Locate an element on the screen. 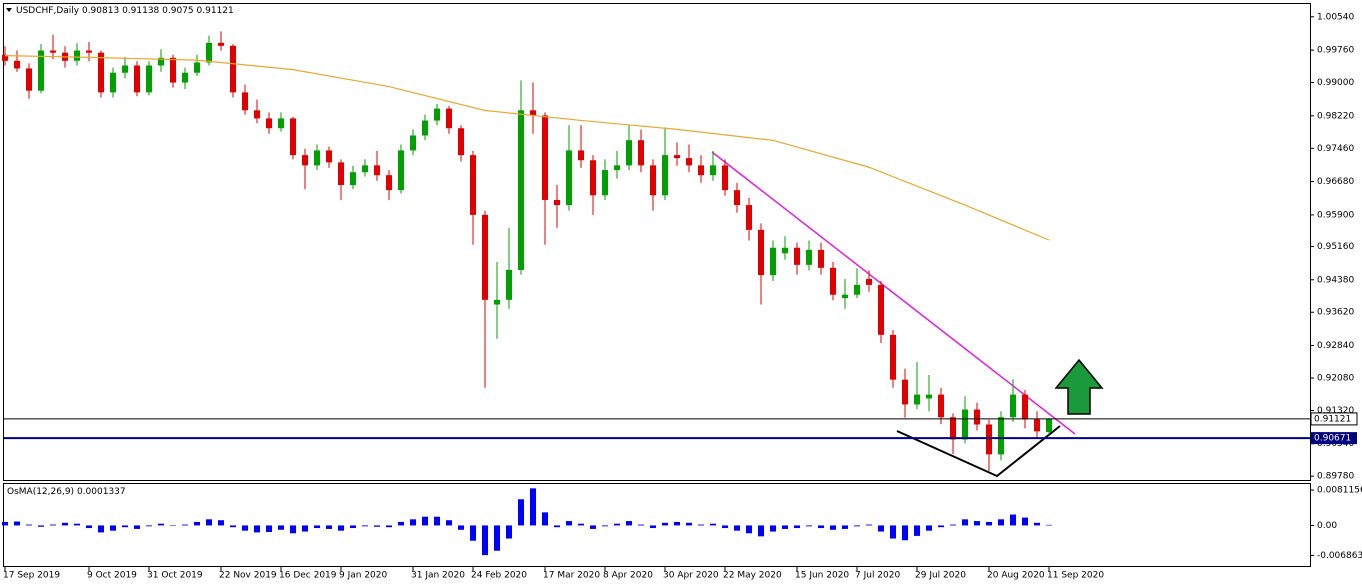 The image size is (1362, 584). x-tick-label: 17 Sep 2019 is located at coordinates (31, 576).